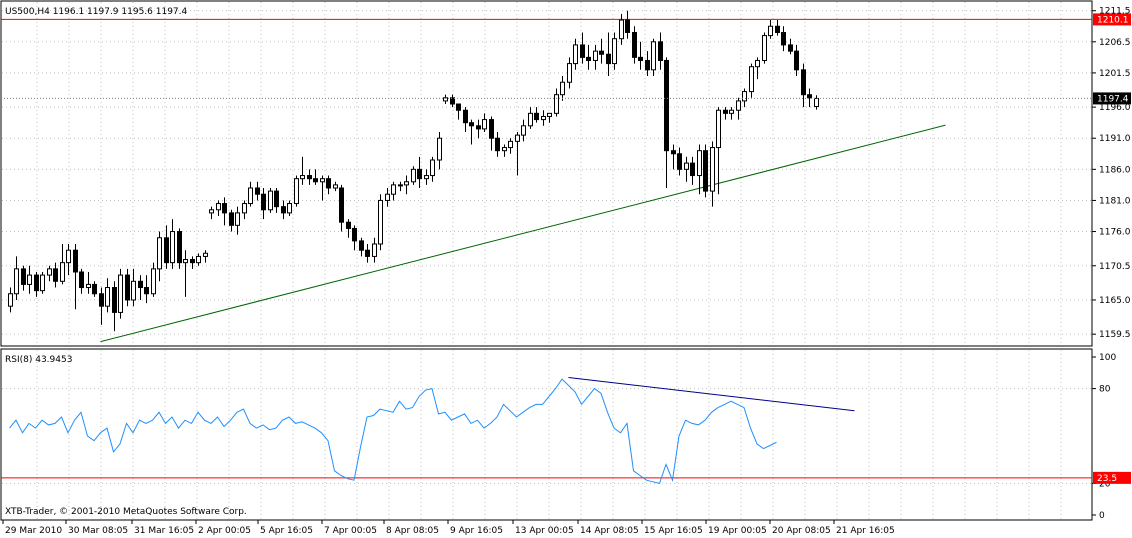  What do you see at coordinates (711, 394) in the screenshot?
I see `rsi-divergence-trendline` at bounding box center [711, 394].